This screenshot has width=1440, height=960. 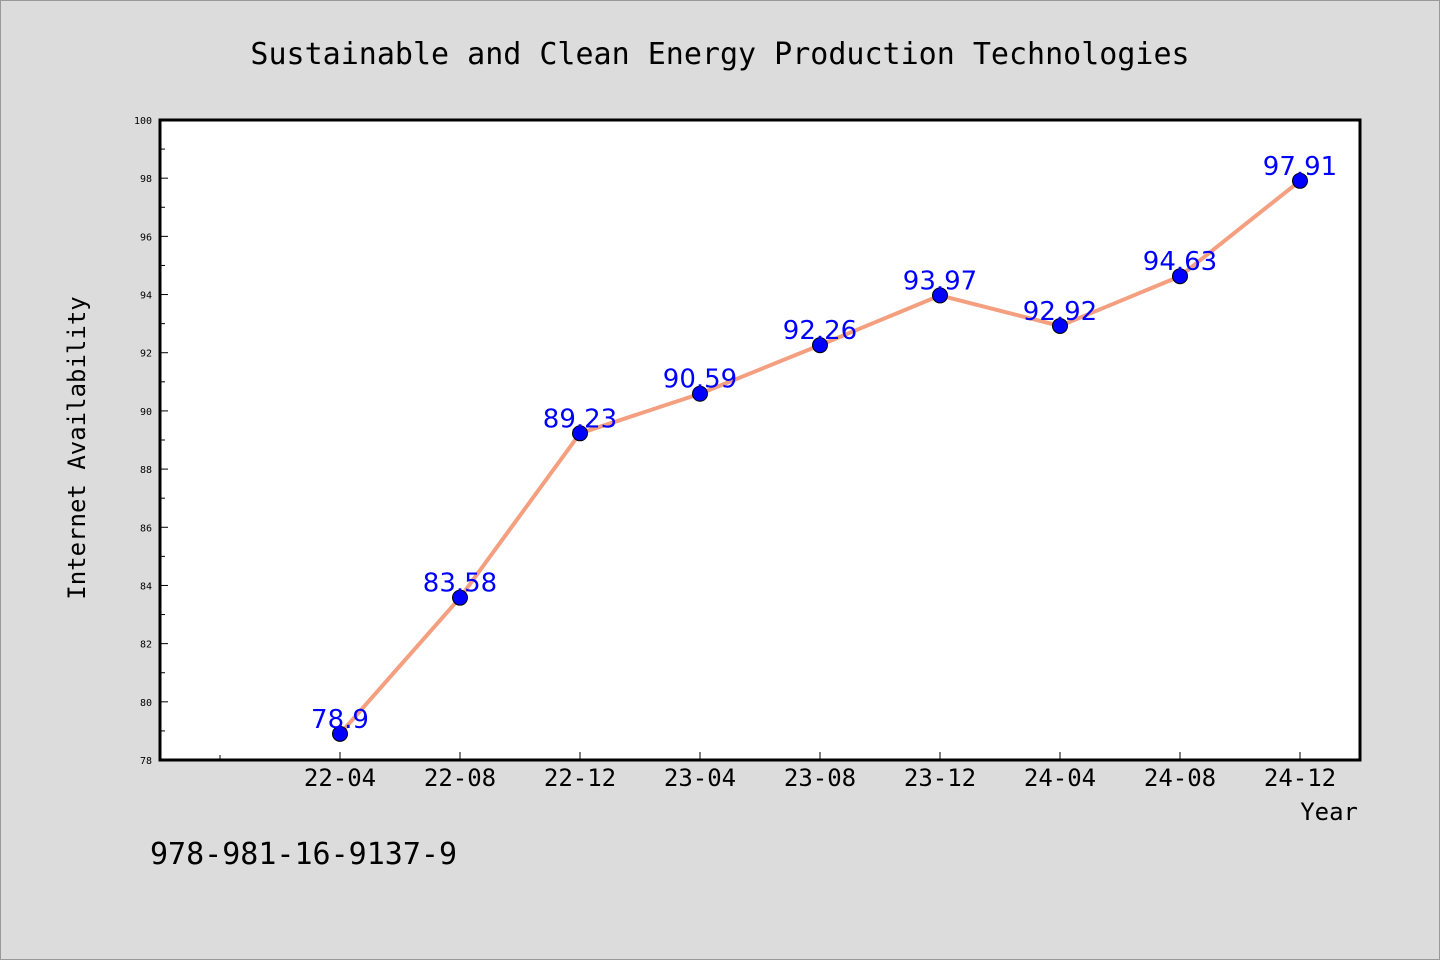 What do you see at coordinates (700, 380) in the screenshot?
I see `data-label: 90.59` at bounding box center [700, 380].